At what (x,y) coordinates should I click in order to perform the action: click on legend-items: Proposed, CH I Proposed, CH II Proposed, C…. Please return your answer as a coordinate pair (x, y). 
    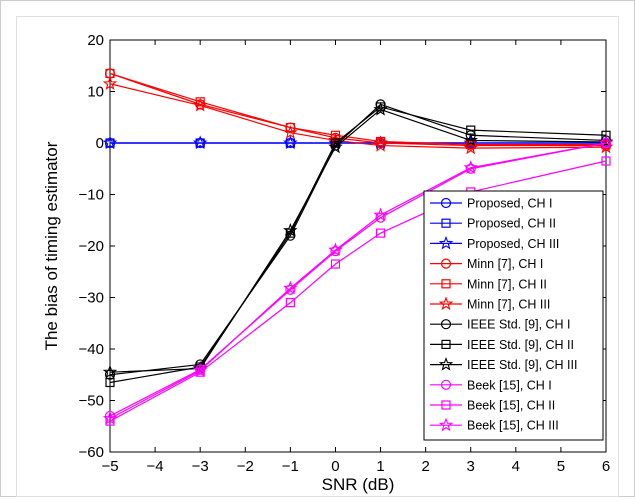
    Looking at the image, I should click on (503, 315).